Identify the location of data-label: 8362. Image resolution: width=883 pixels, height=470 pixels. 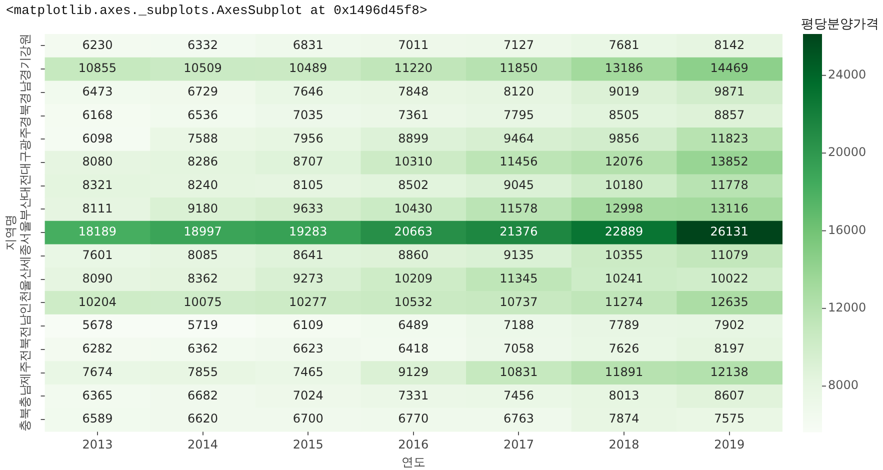
(203, 278).